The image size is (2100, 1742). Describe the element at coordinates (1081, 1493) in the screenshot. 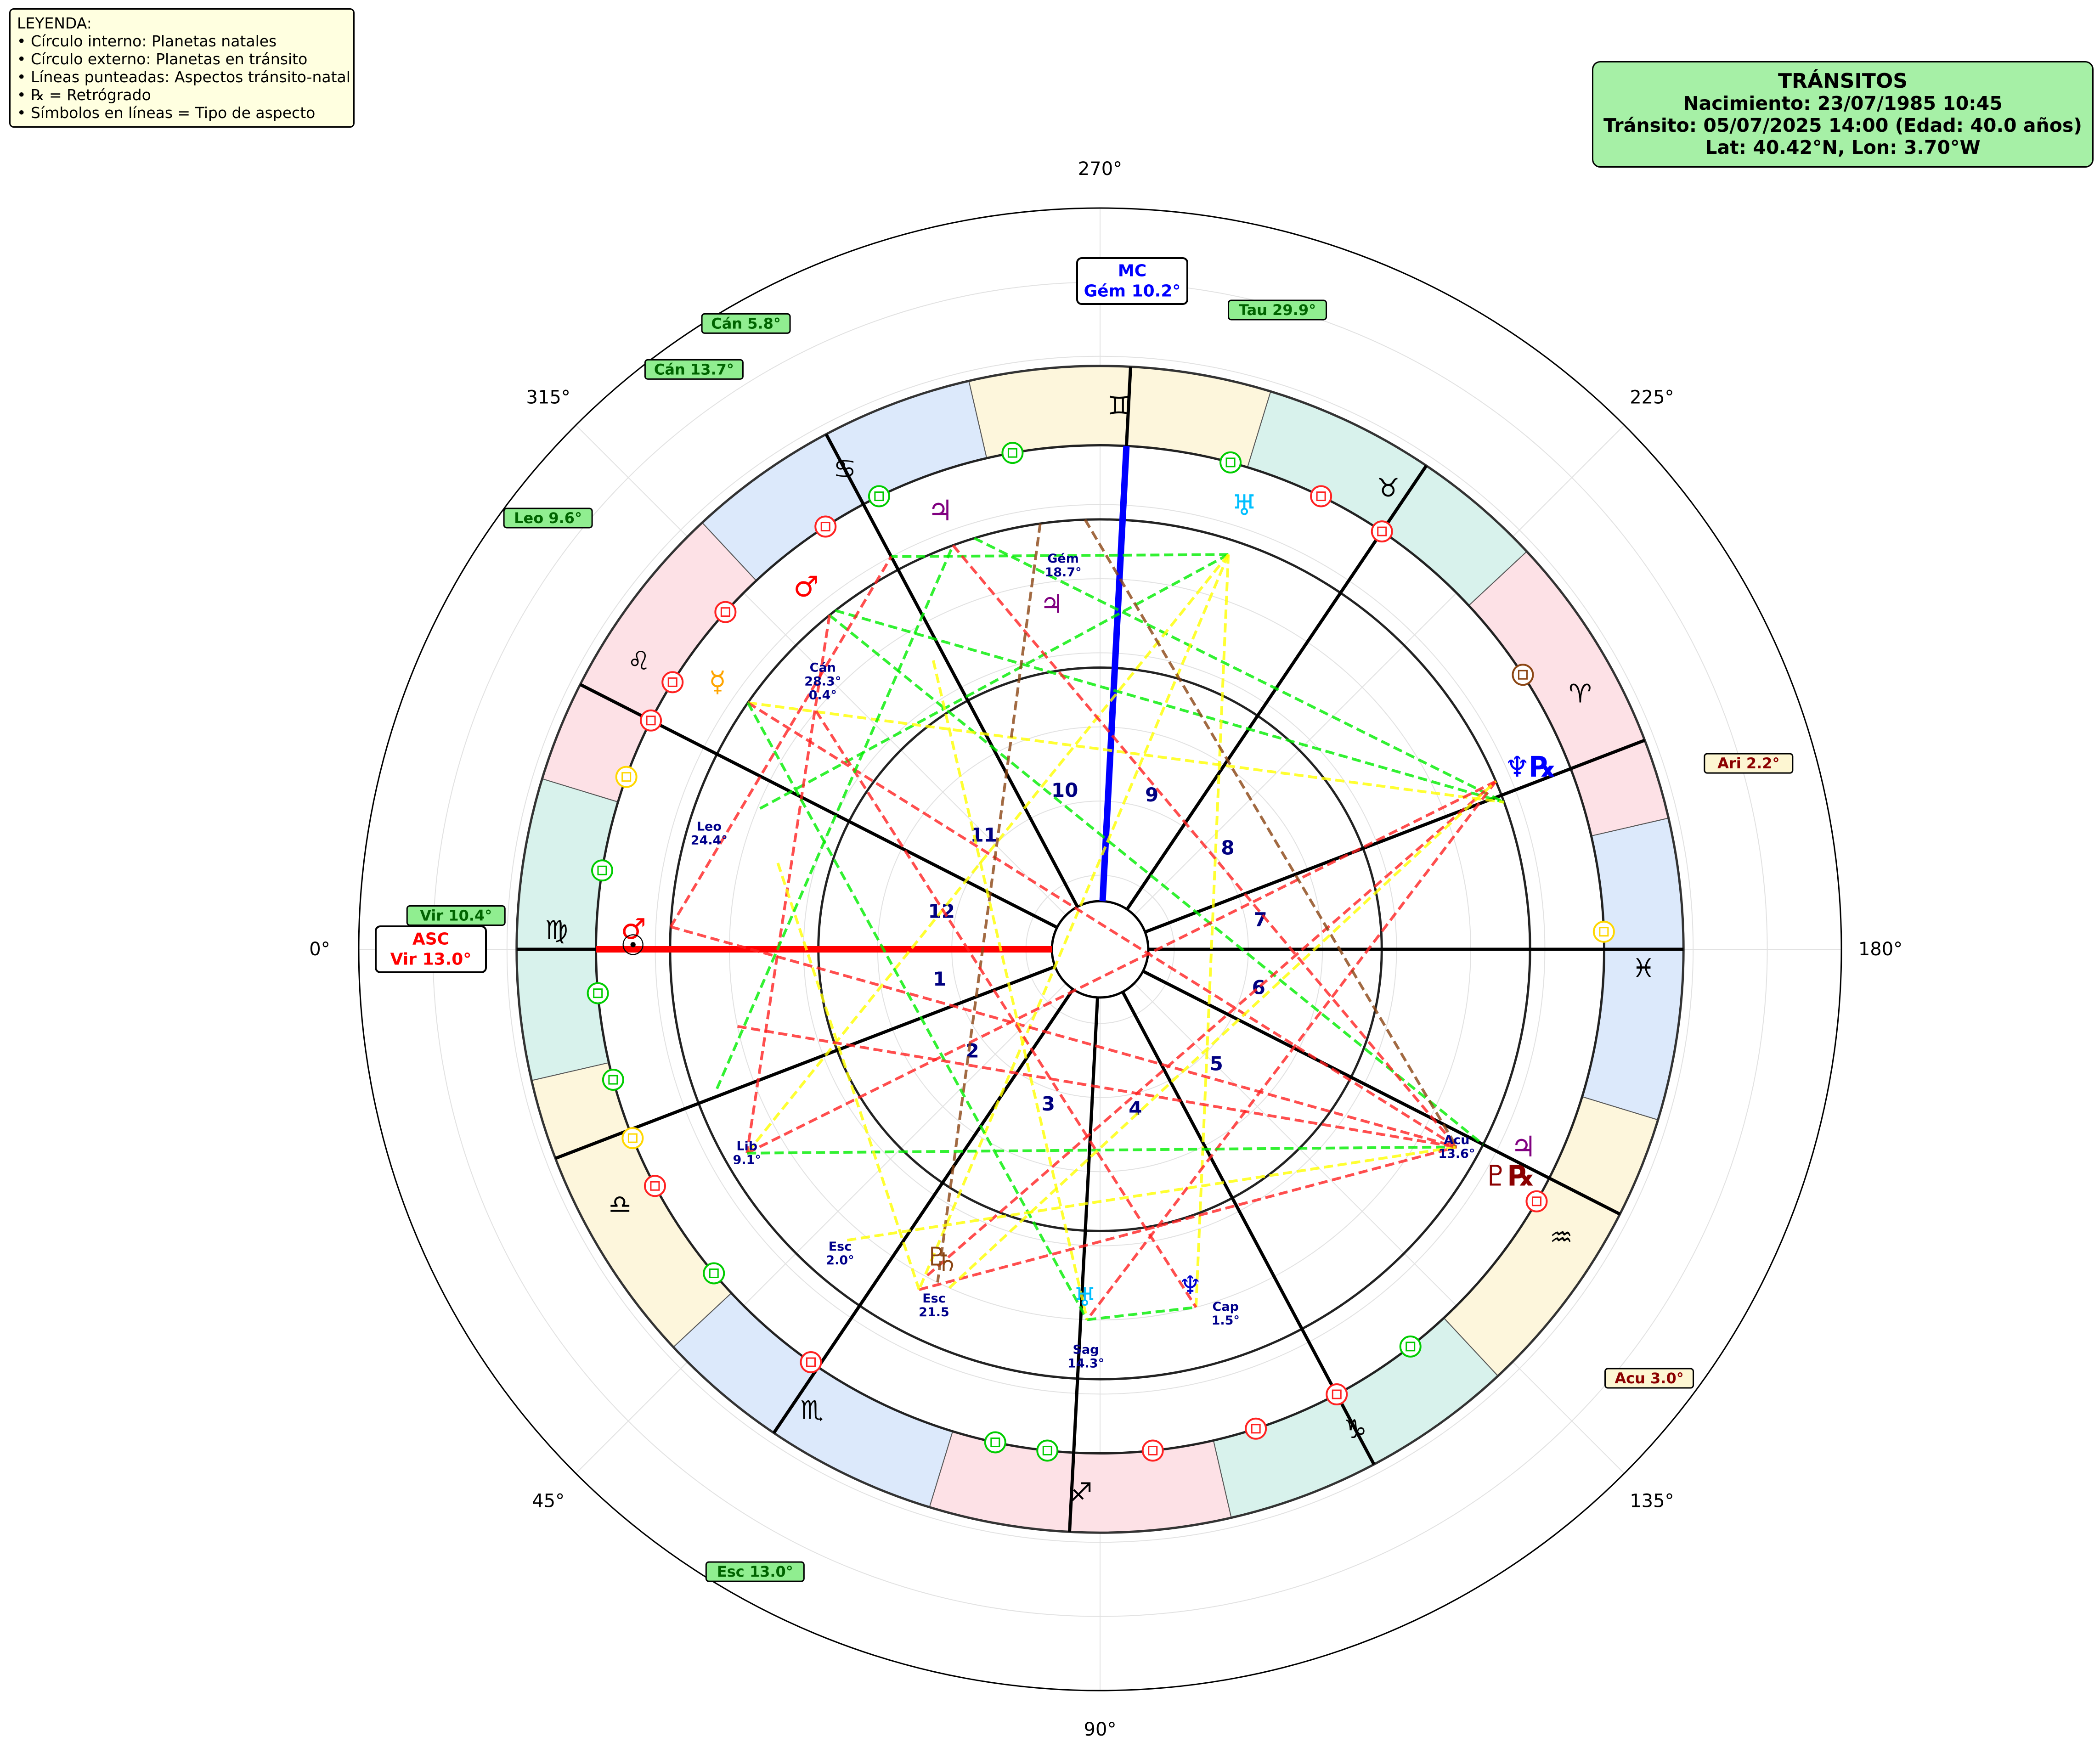

I see `sign-glyph-sagitario: ♐` at that location.